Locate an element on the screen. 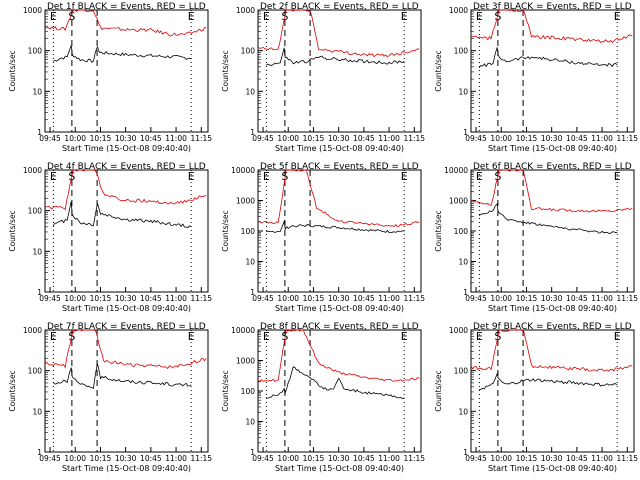  panel-title: Det 7f BLACK = Events, RED = LLD is located at coordinates (126, 327).